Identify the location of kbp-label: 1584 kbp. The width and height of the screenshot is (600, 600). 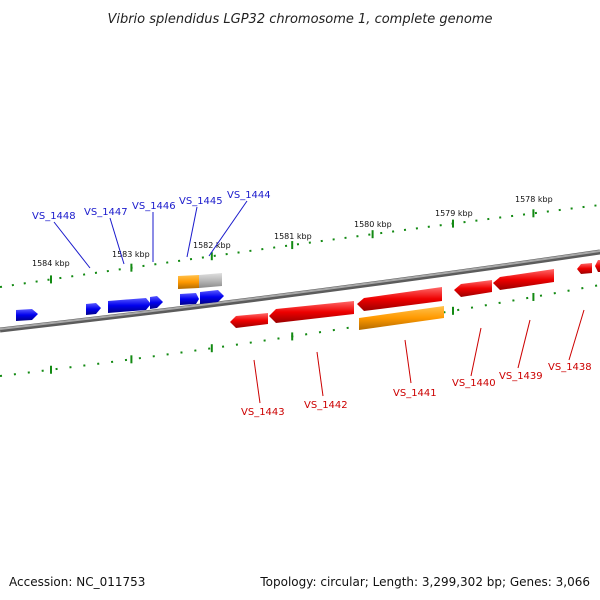
(51, 263).